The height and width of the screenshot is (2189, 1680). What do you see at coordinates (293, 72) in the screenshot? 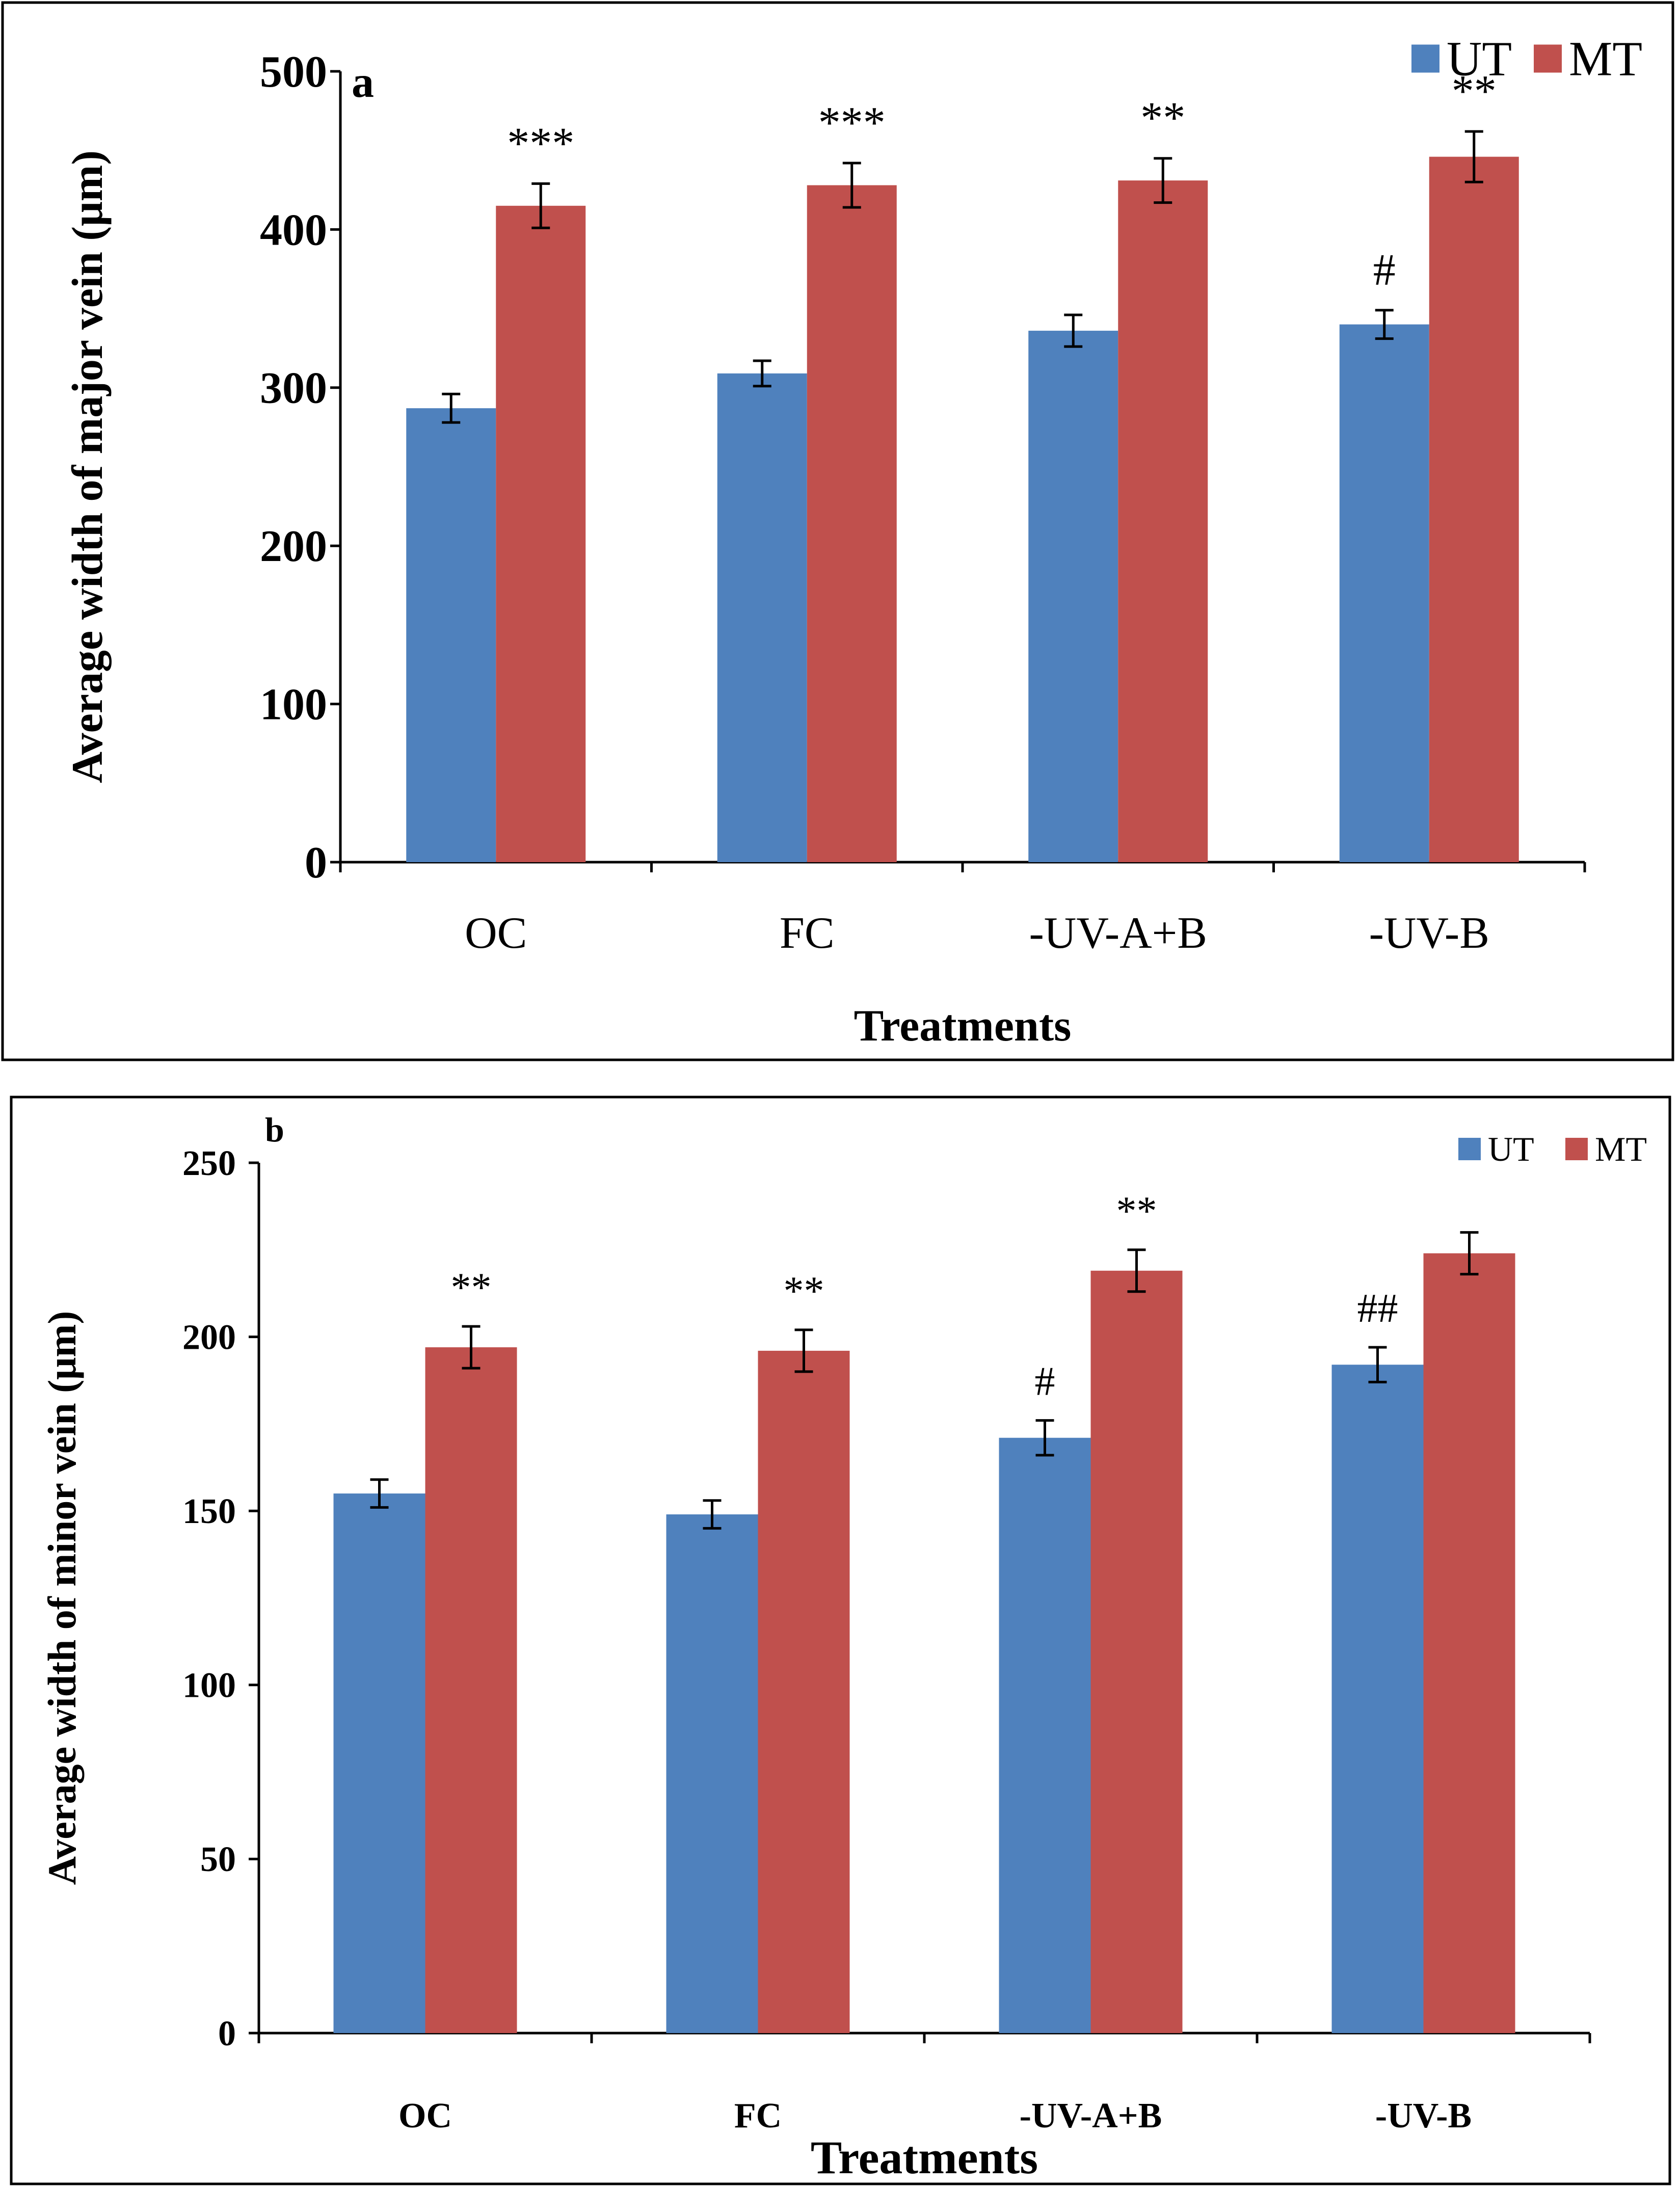
I see `y-tick-label: 500` at bounding box center [293, 72].